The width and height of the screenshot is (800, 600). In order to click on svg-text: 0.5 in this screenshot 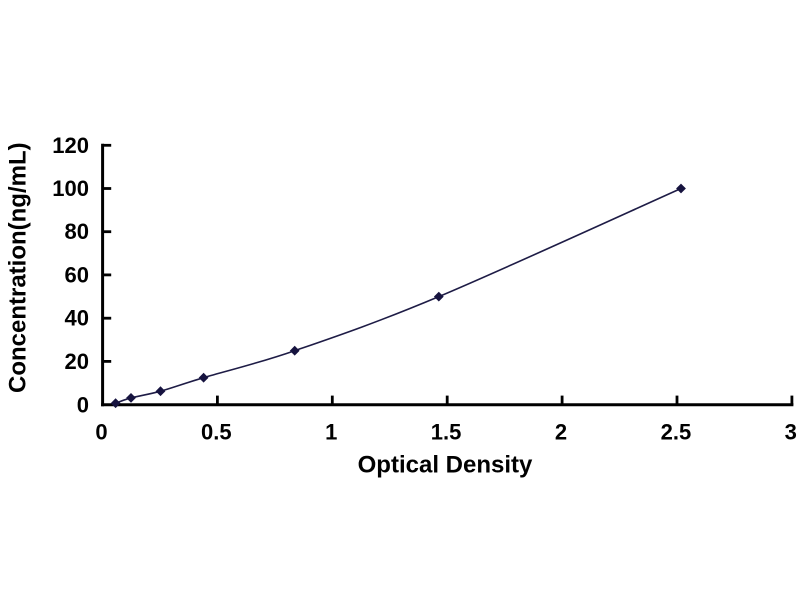, I will do `click(216, 432)`.